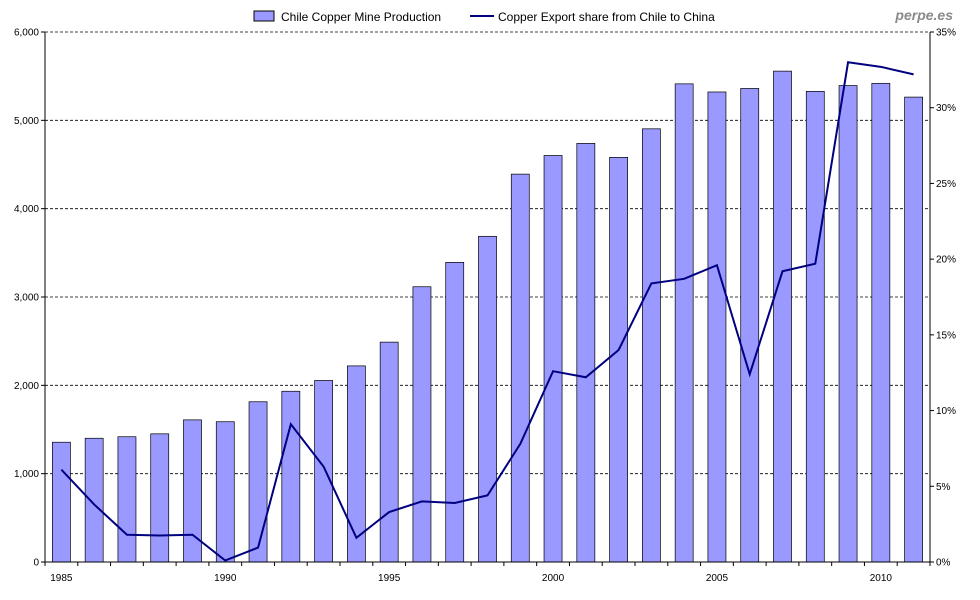 This screenshot has height=600, width=980. What do you see at coordinates (946, 260) in the screenshot?
I see `right-tick-label: 20%` at bounding box center [946, 260].